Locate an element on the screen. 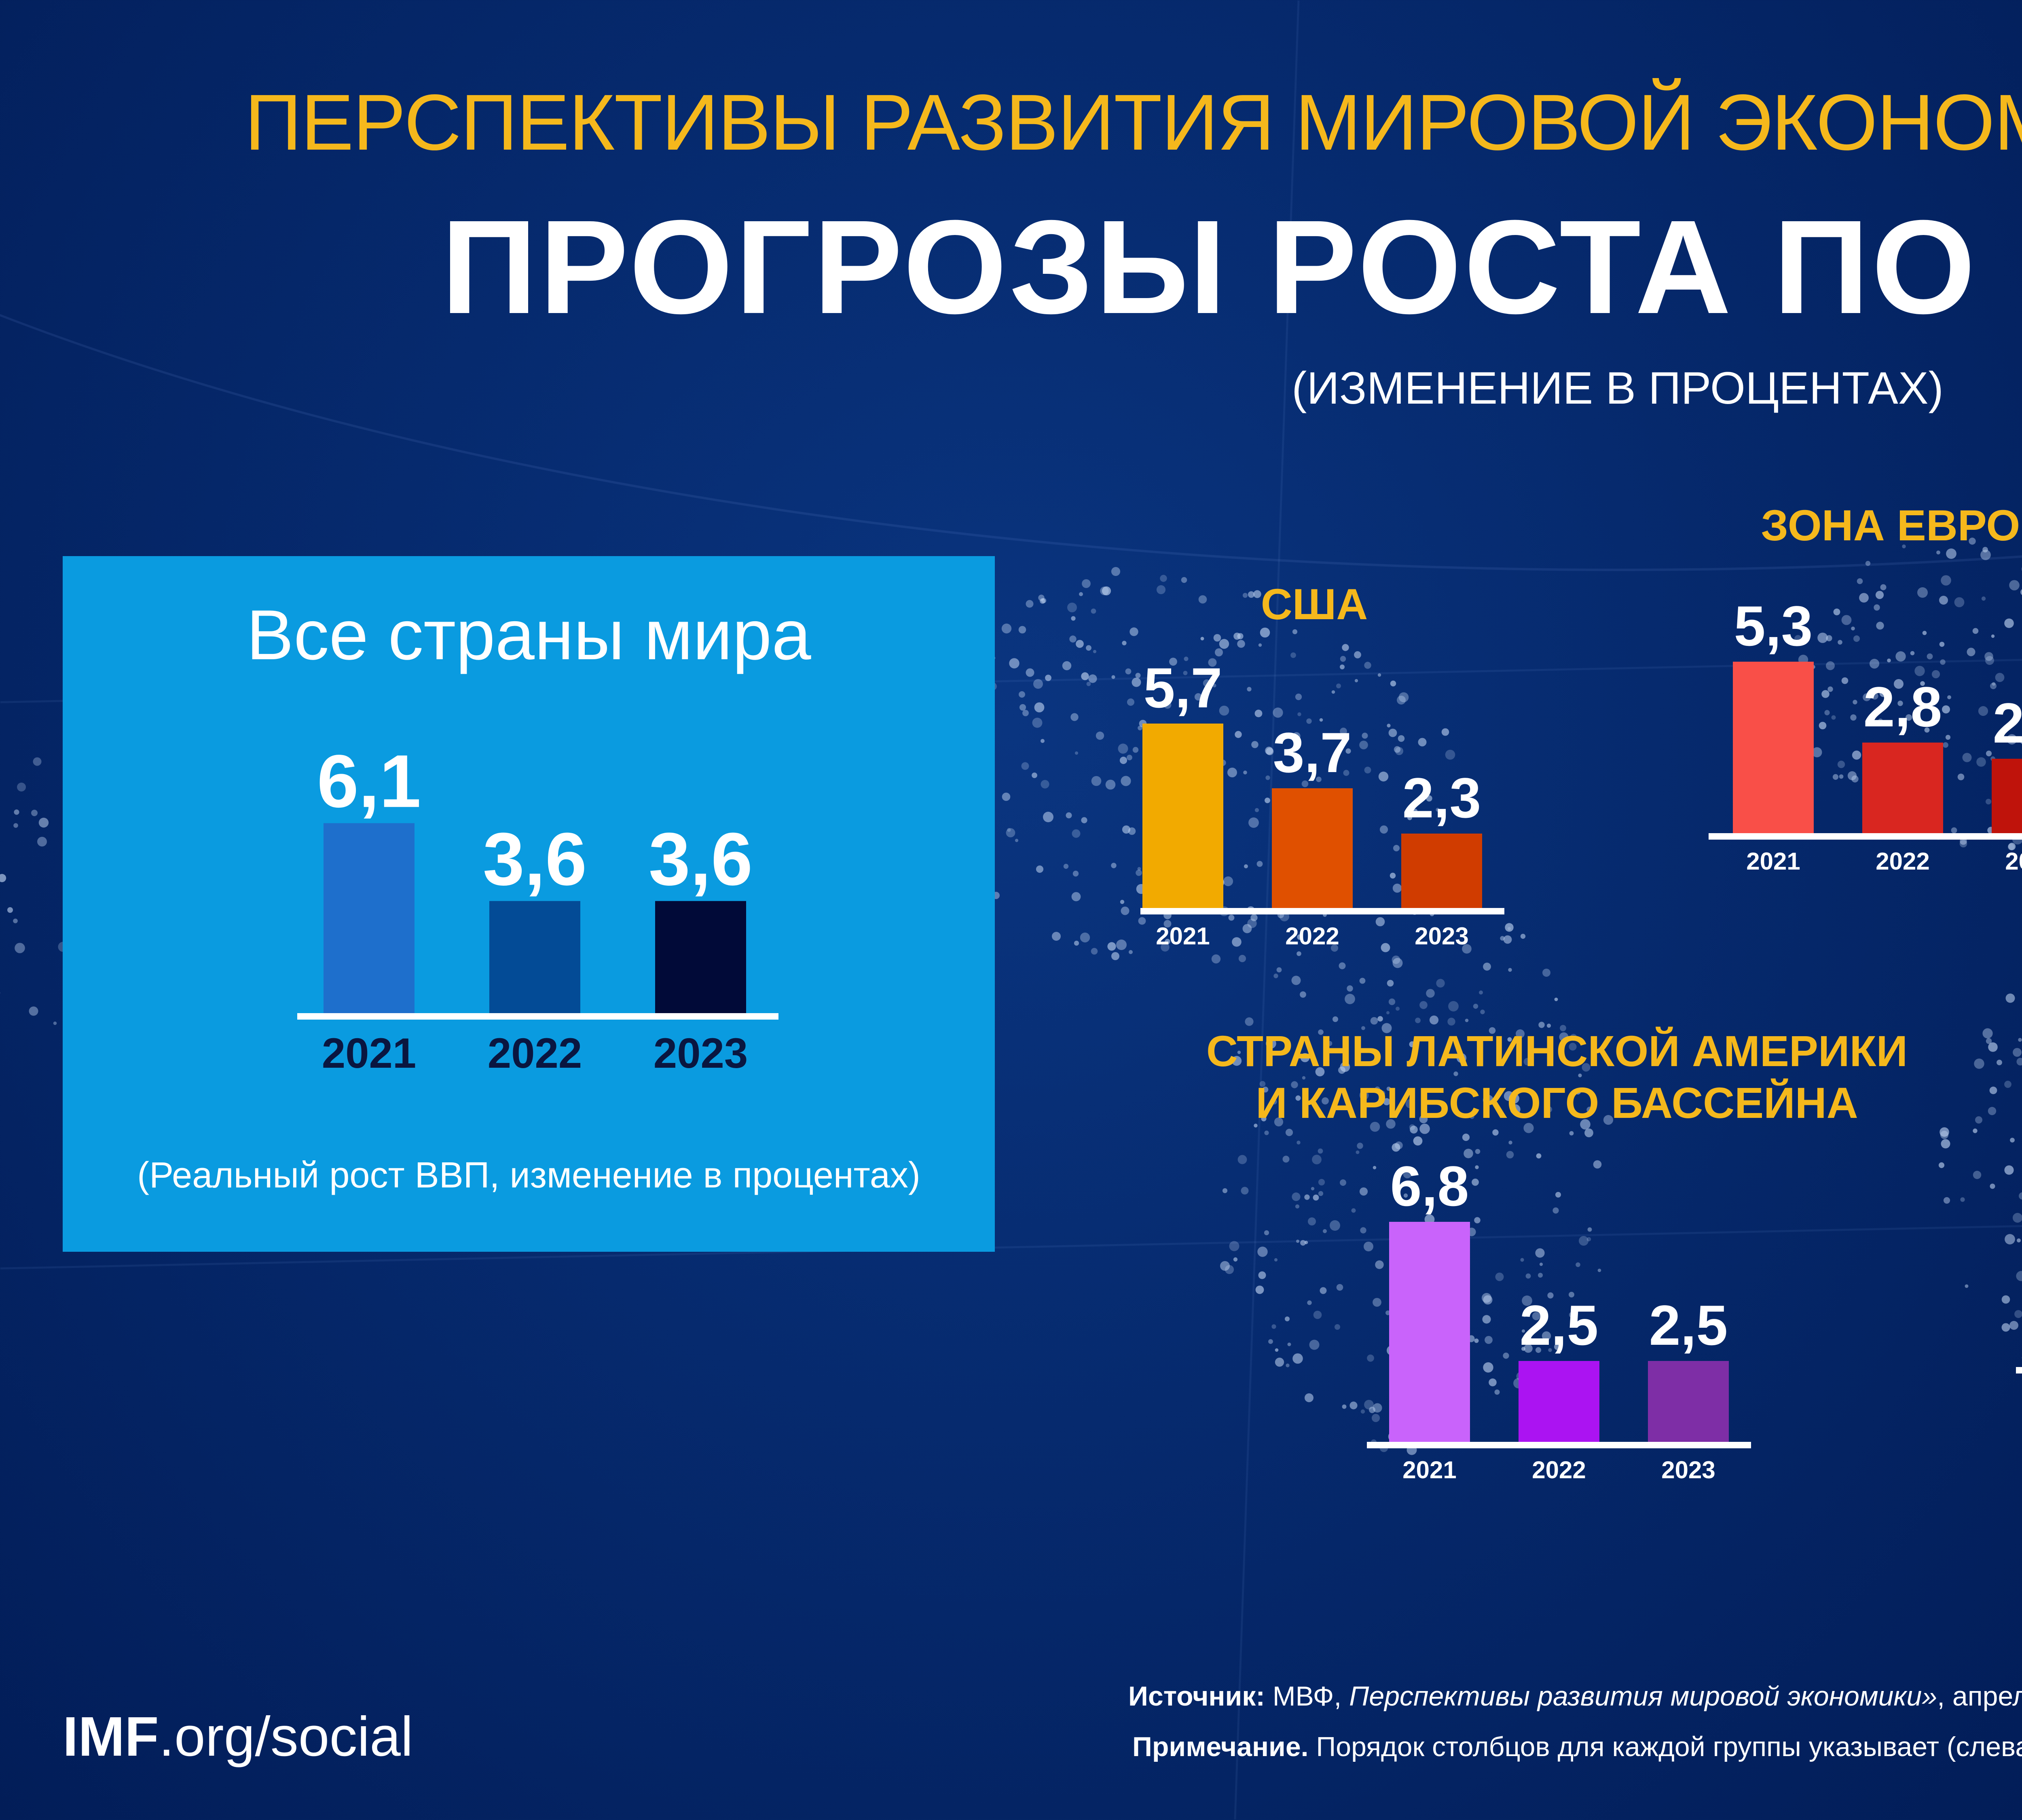  latam-bar-2022 is located at coordinates (1559, 1401).